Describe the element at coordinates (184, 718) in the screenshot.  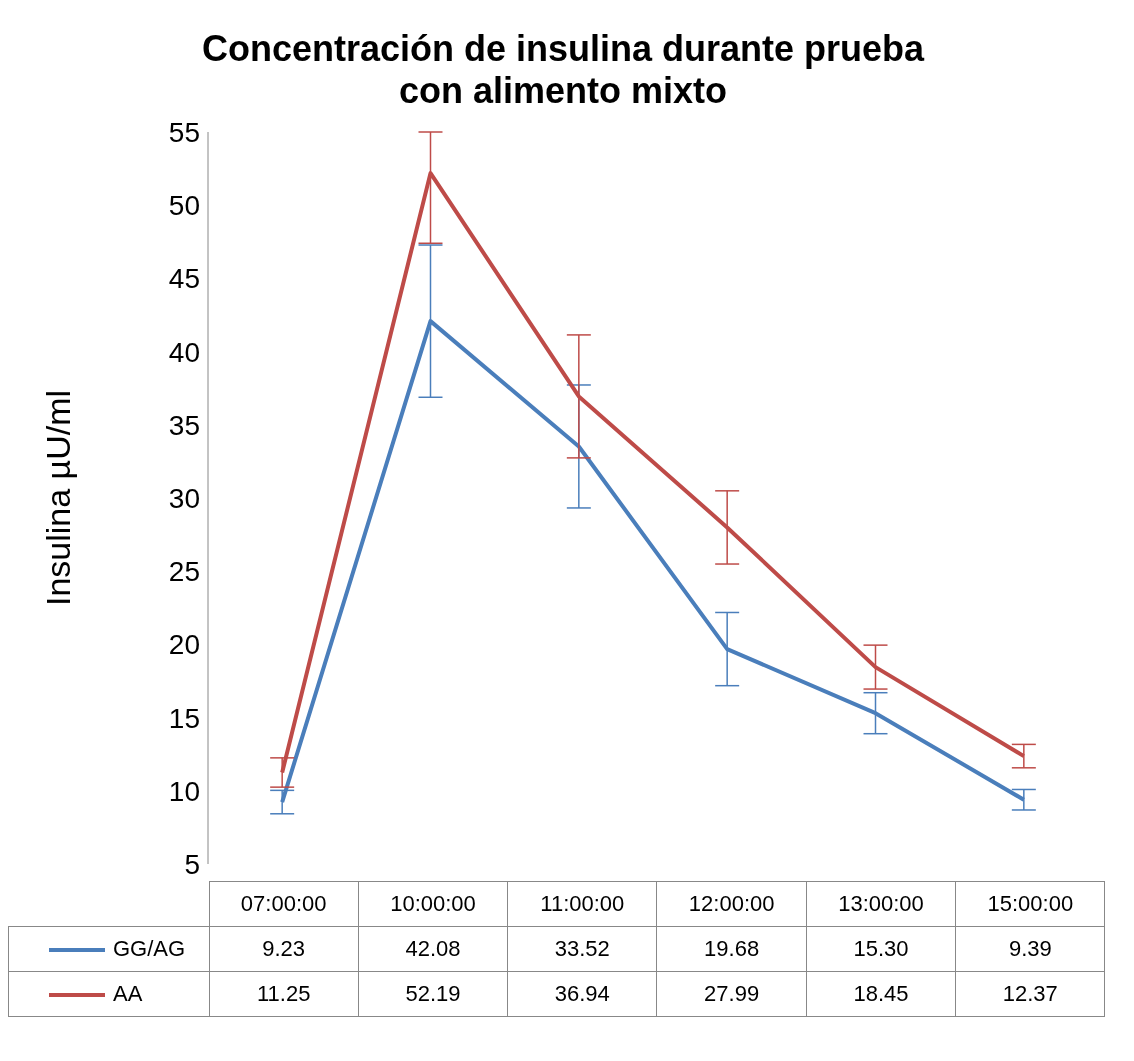
I see `y-tick-label: 15` at that location.